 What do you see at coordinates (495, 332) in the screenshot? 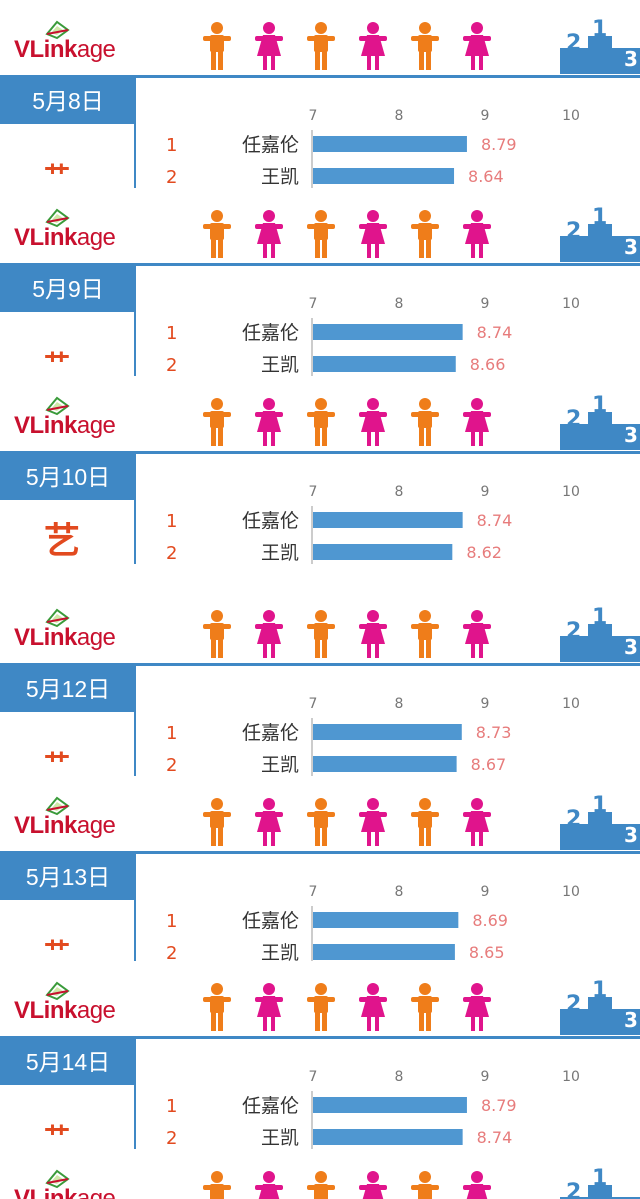
I see `value-label: 8.74` at bounding box center [495, 332].